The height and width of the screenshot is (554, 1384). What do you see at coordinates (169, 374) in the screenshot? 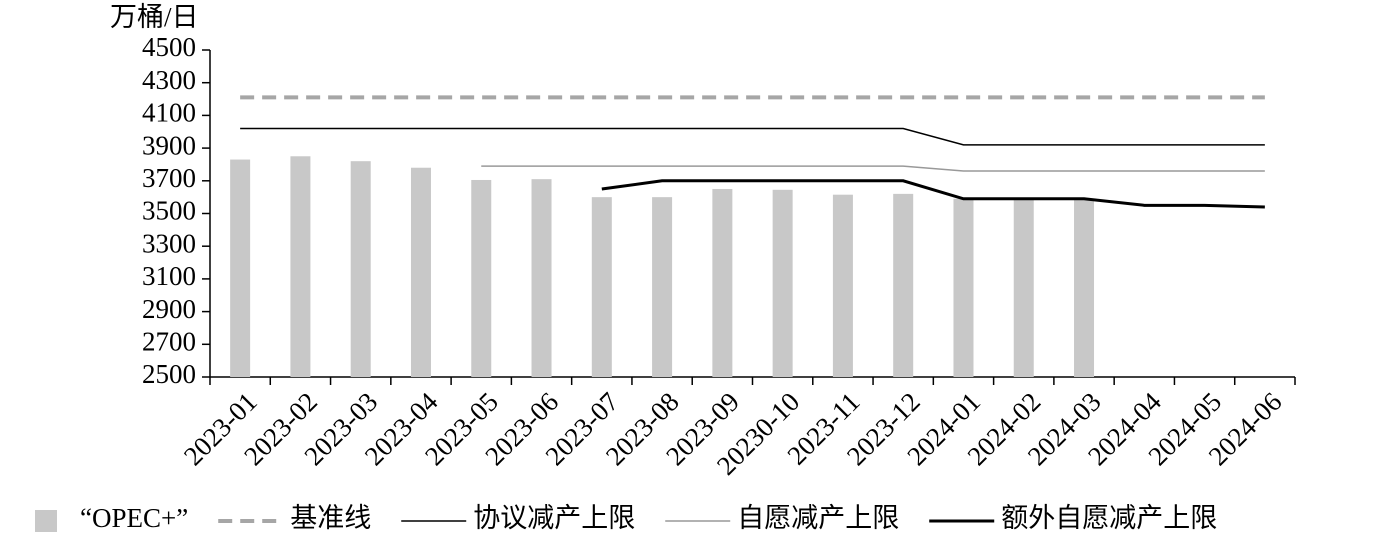
I see `y-tick-label: 2500` at bounding box center [169, 374].